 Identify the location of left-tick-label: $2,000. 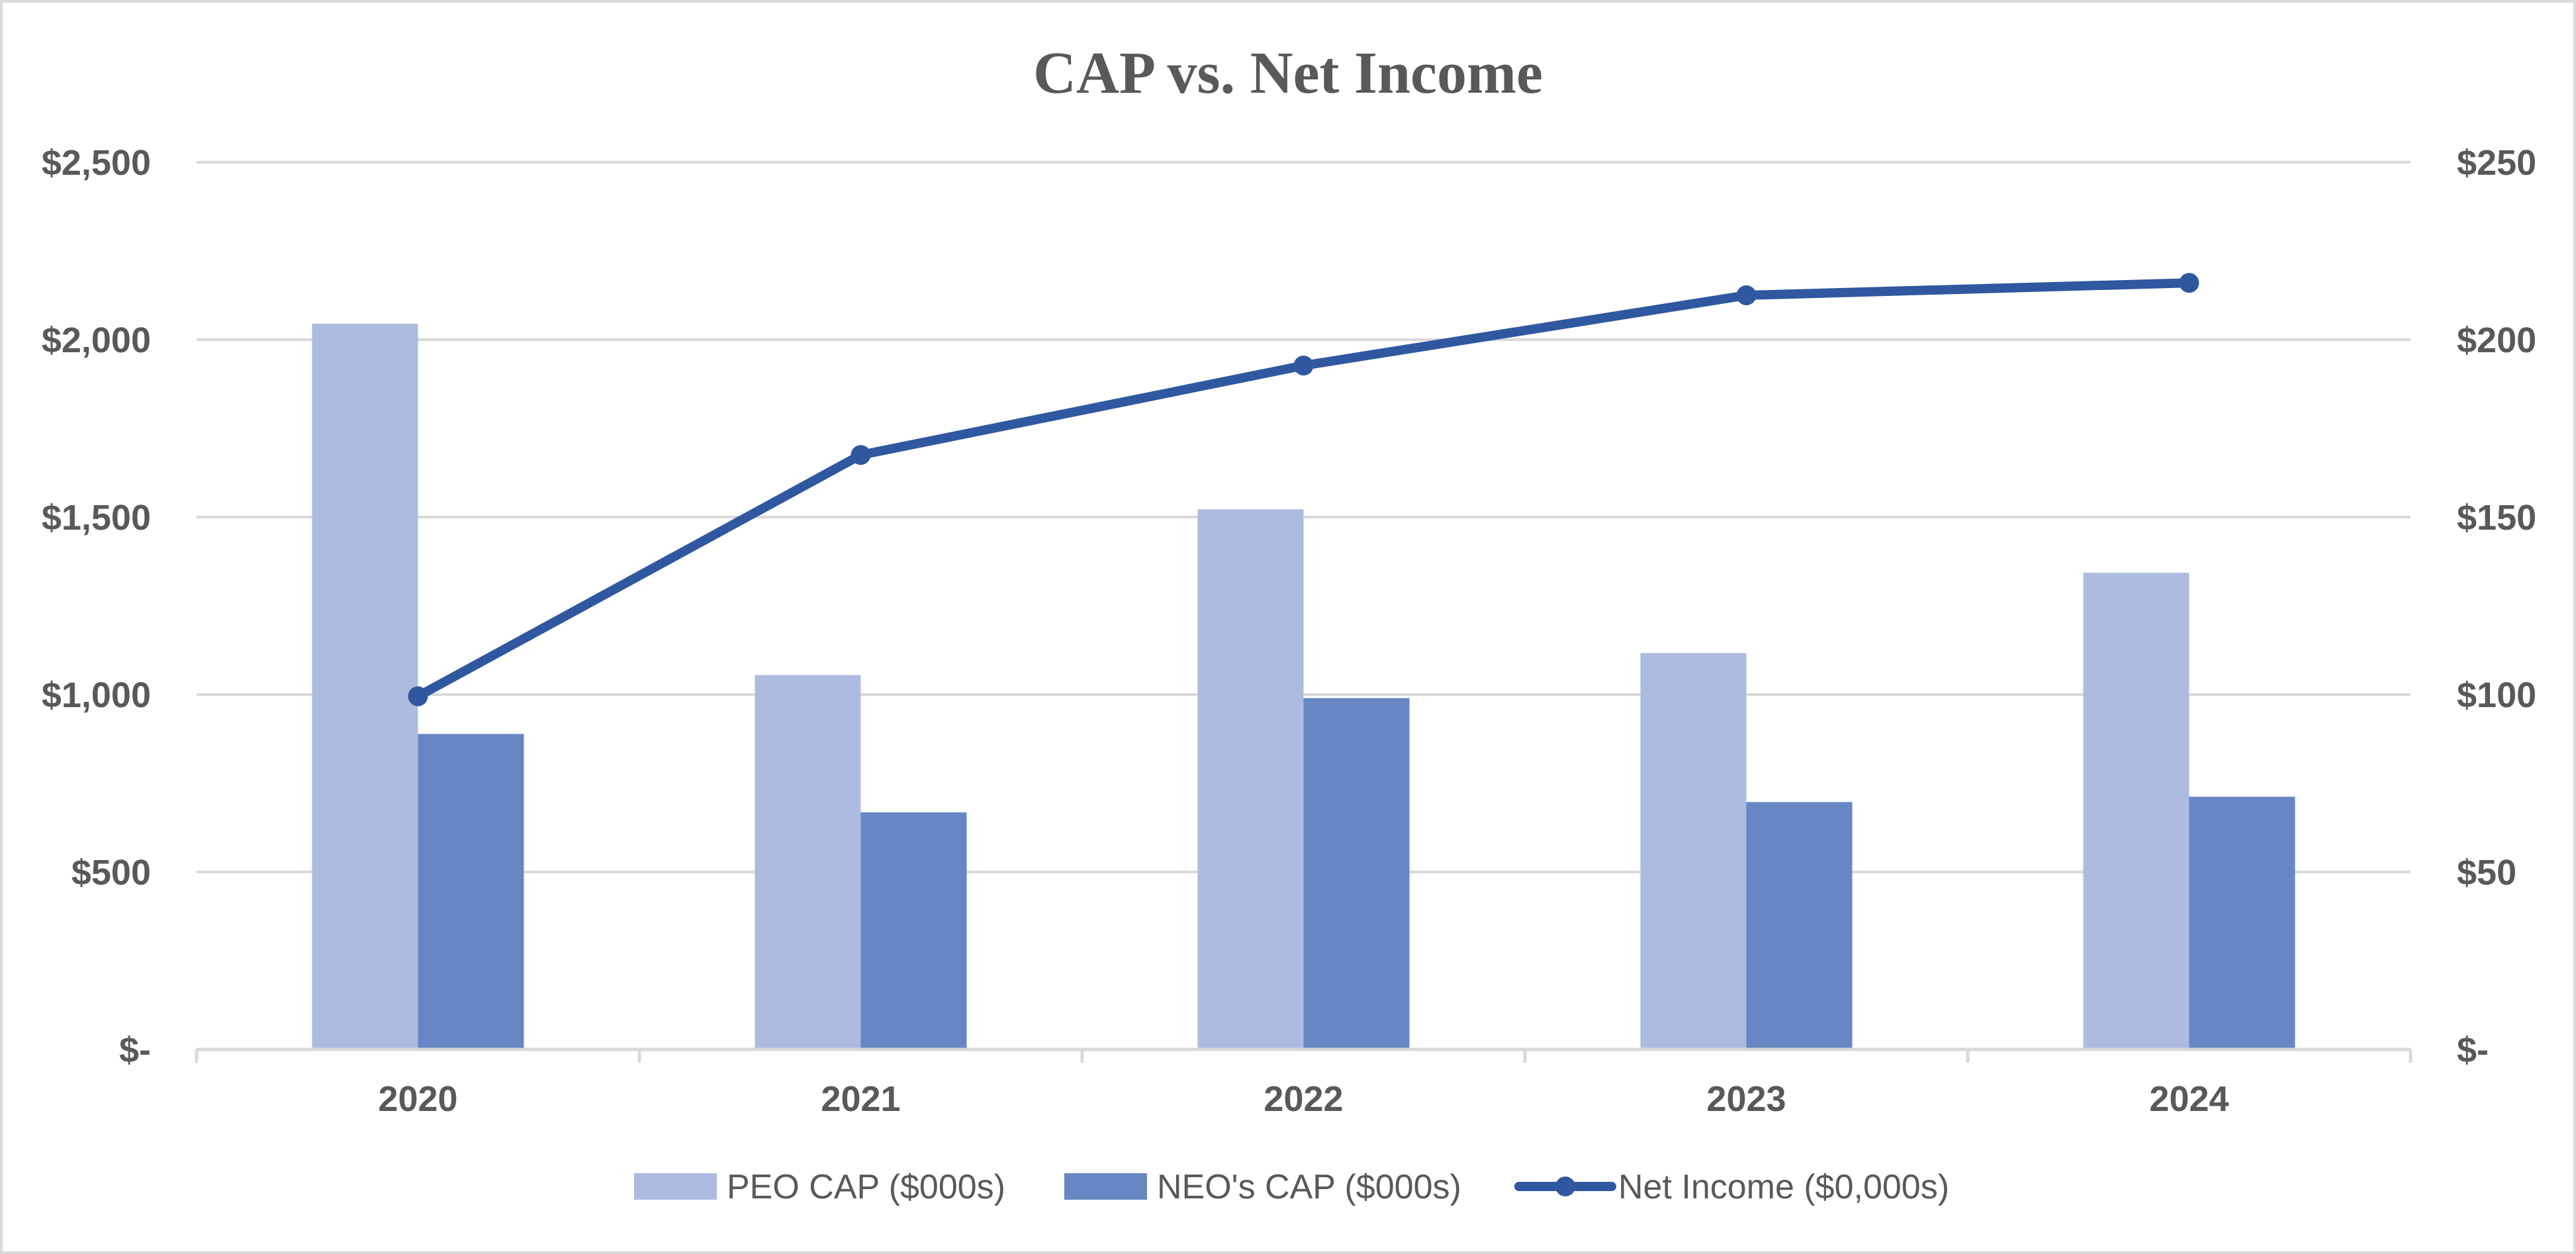
(97, 340).